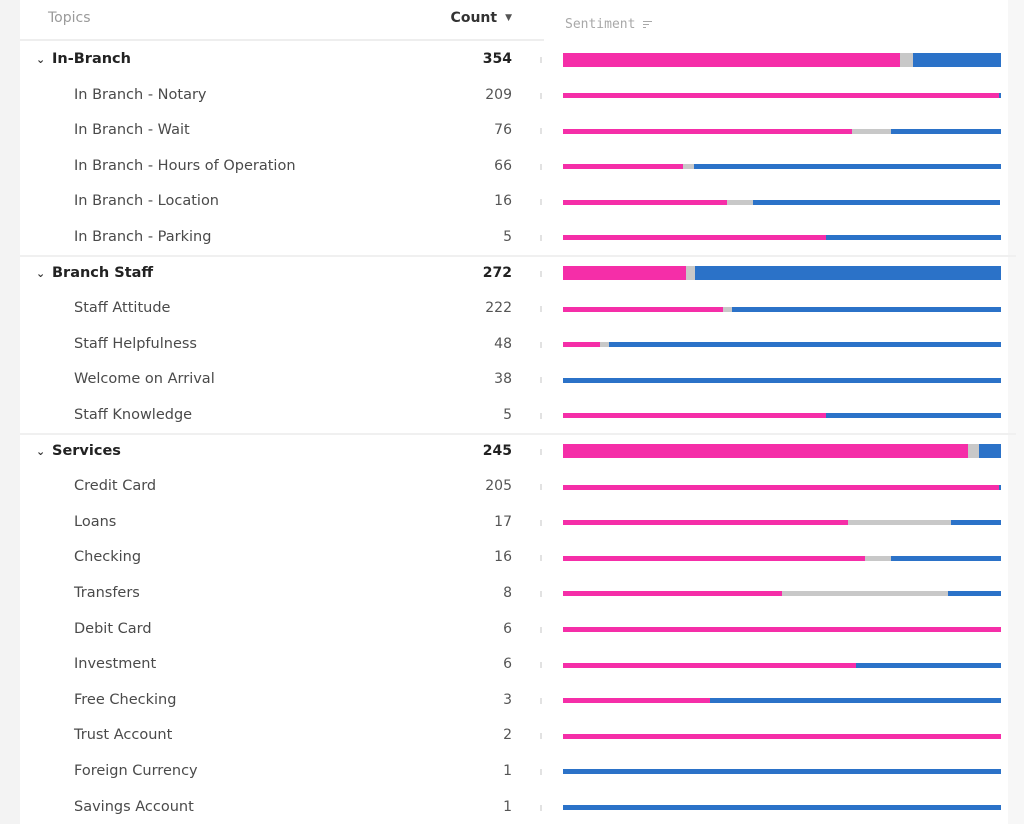 The height and width of the screenshot is (825, 1024). I want to click on group-row: ⌄ In-Branch 354, so click(282, 59).